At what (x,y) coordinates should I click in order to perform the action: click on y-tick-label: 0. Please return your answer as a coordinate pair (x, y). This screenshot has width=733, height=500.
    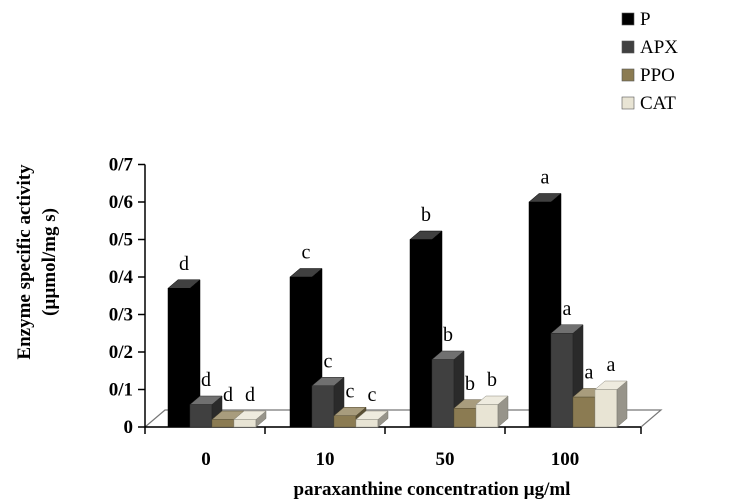
    Looking at the image, I should click on (129, 427).